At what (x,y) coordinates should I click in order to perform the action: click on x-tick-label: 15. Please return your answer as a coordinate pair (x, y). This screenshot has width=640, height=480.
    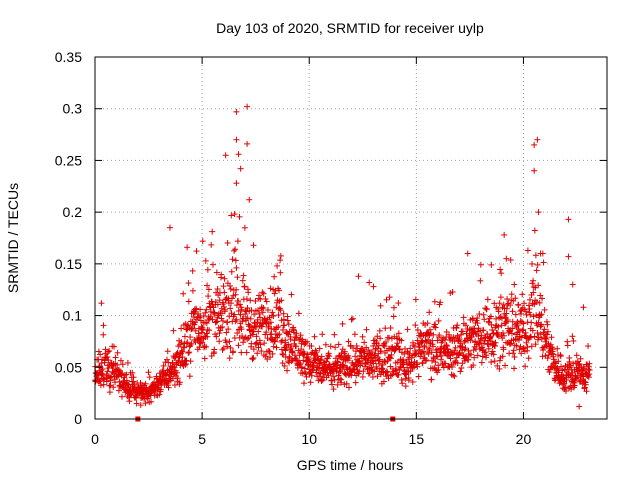
    Looking at the image, I should click on (417, 439).